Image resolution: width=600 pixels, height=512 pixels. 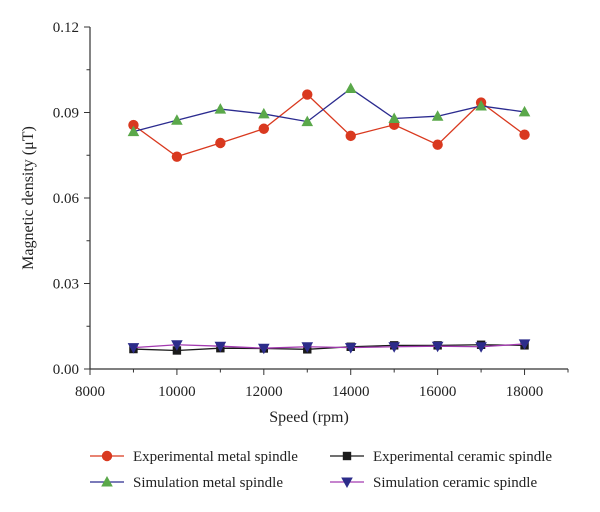 I want to click on y-tick-label: 0.00, so click(x=66, y=370).